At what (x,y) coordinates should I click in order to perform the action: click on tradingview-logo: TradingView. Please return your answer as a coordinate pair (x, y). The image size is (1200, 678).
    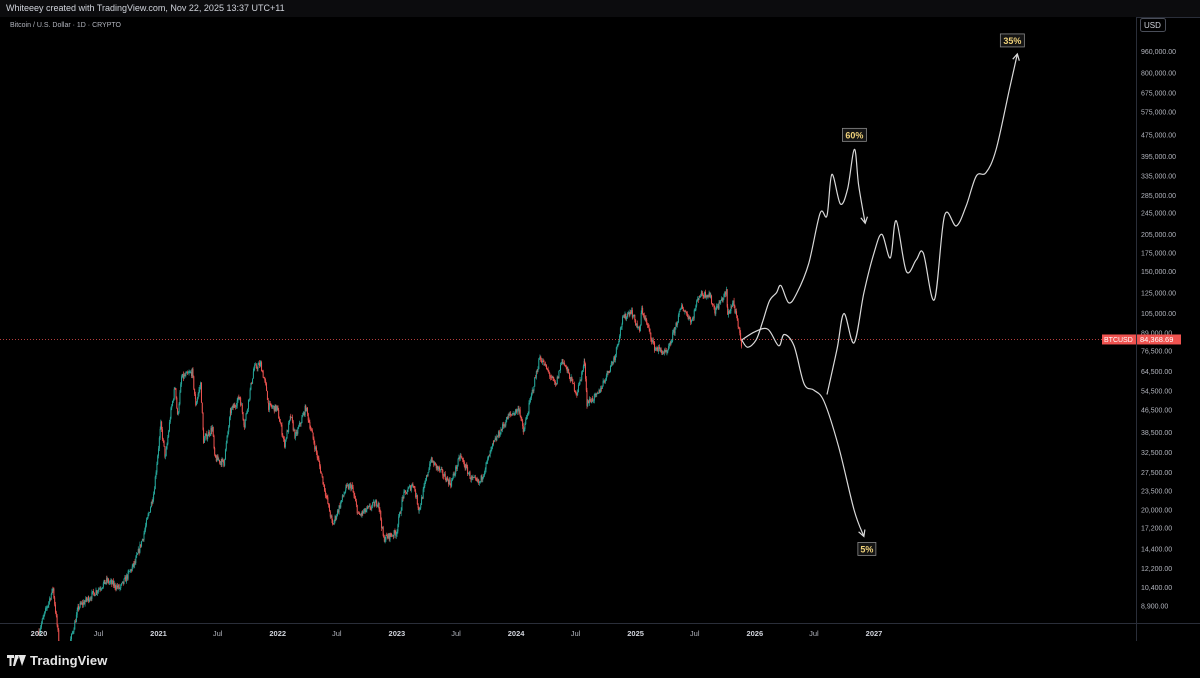
    Looking at the image, I should click on (57, 660).